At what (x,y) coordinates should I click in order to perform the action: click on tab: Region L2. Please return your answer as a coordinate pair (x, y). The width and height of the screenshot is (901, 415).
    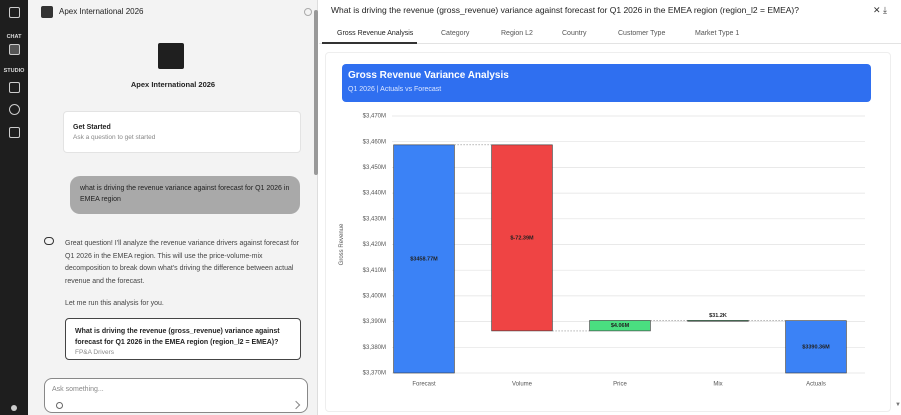
    Looking at the image, I should click on (517, 33).